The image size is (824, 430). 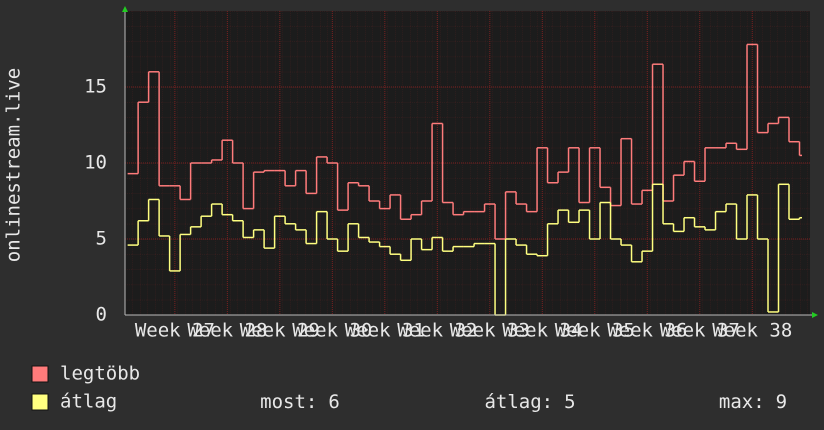 I want to click on stat-value: 5, so click(x=569, y=402).